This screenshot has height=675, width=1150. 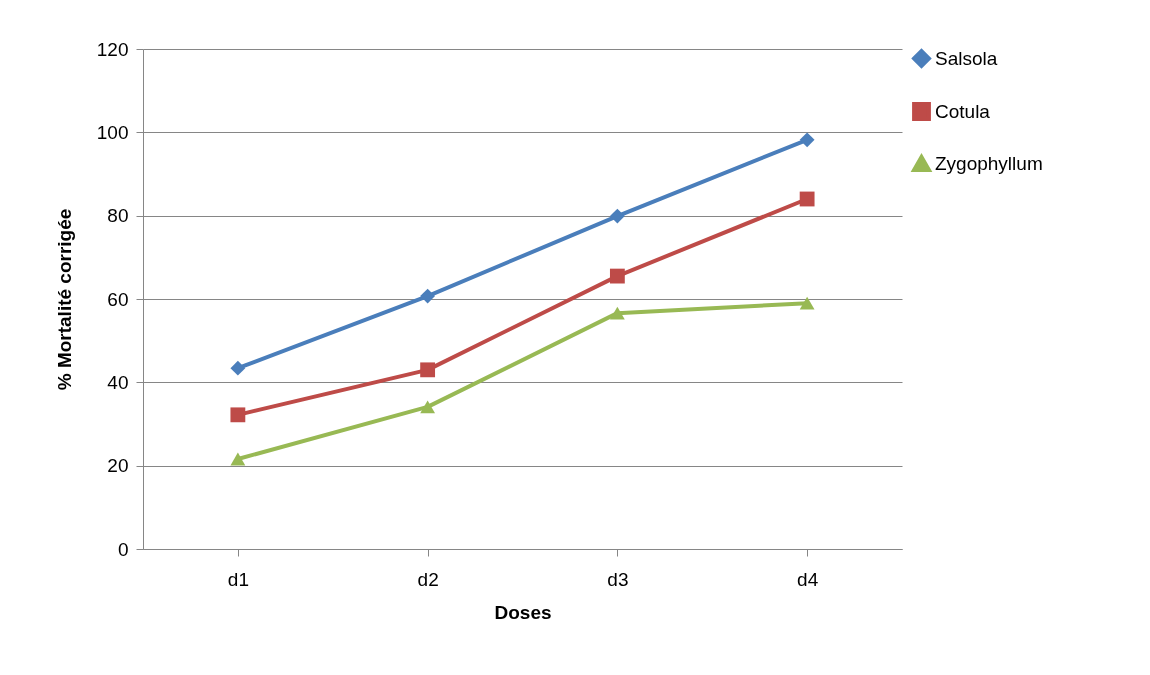 What do you see at coordinates (118, 466) in the screenshot?
I see `y-tick-label: 20` at bounding box center [118, 466].